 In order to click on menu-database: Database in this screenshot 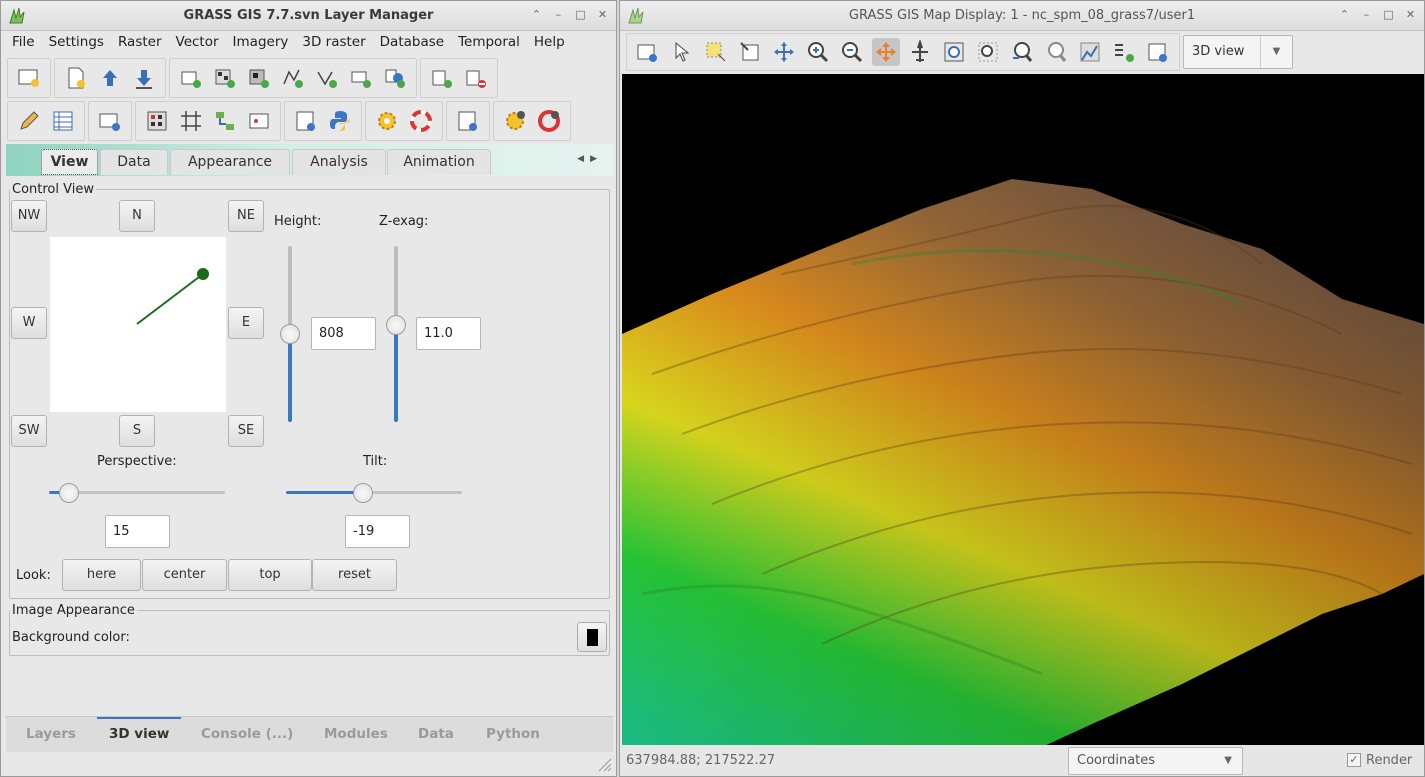, I will do `click(412, 42)`.